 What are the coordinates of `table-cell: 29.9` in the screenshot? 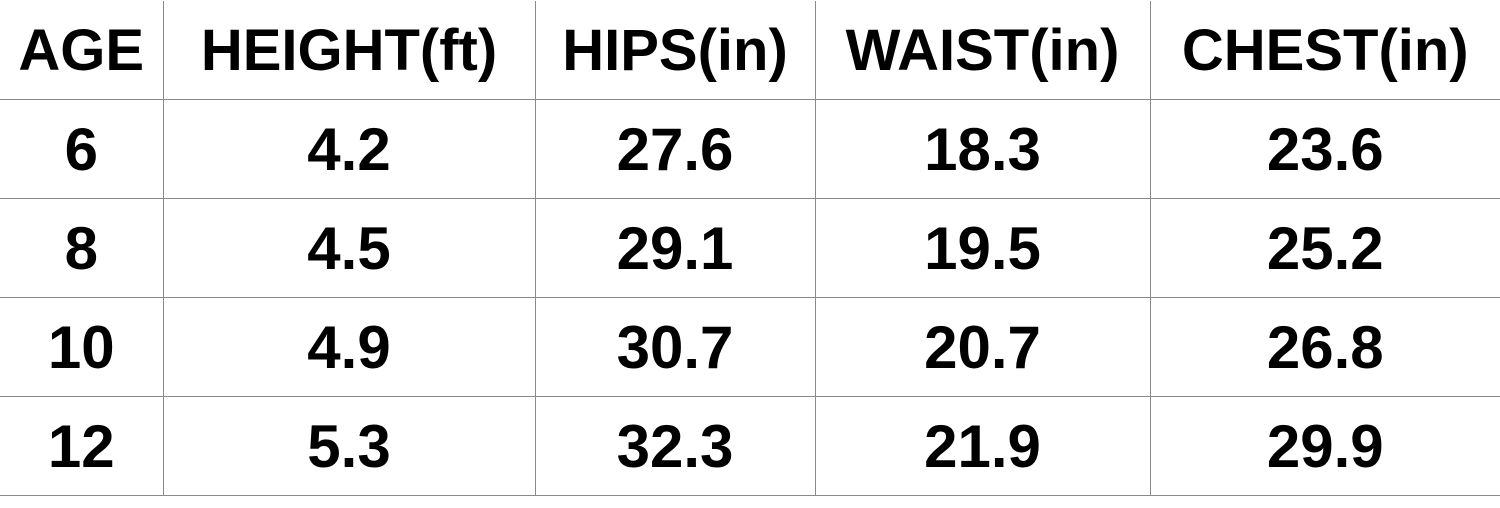 It's located at (1324, 446).